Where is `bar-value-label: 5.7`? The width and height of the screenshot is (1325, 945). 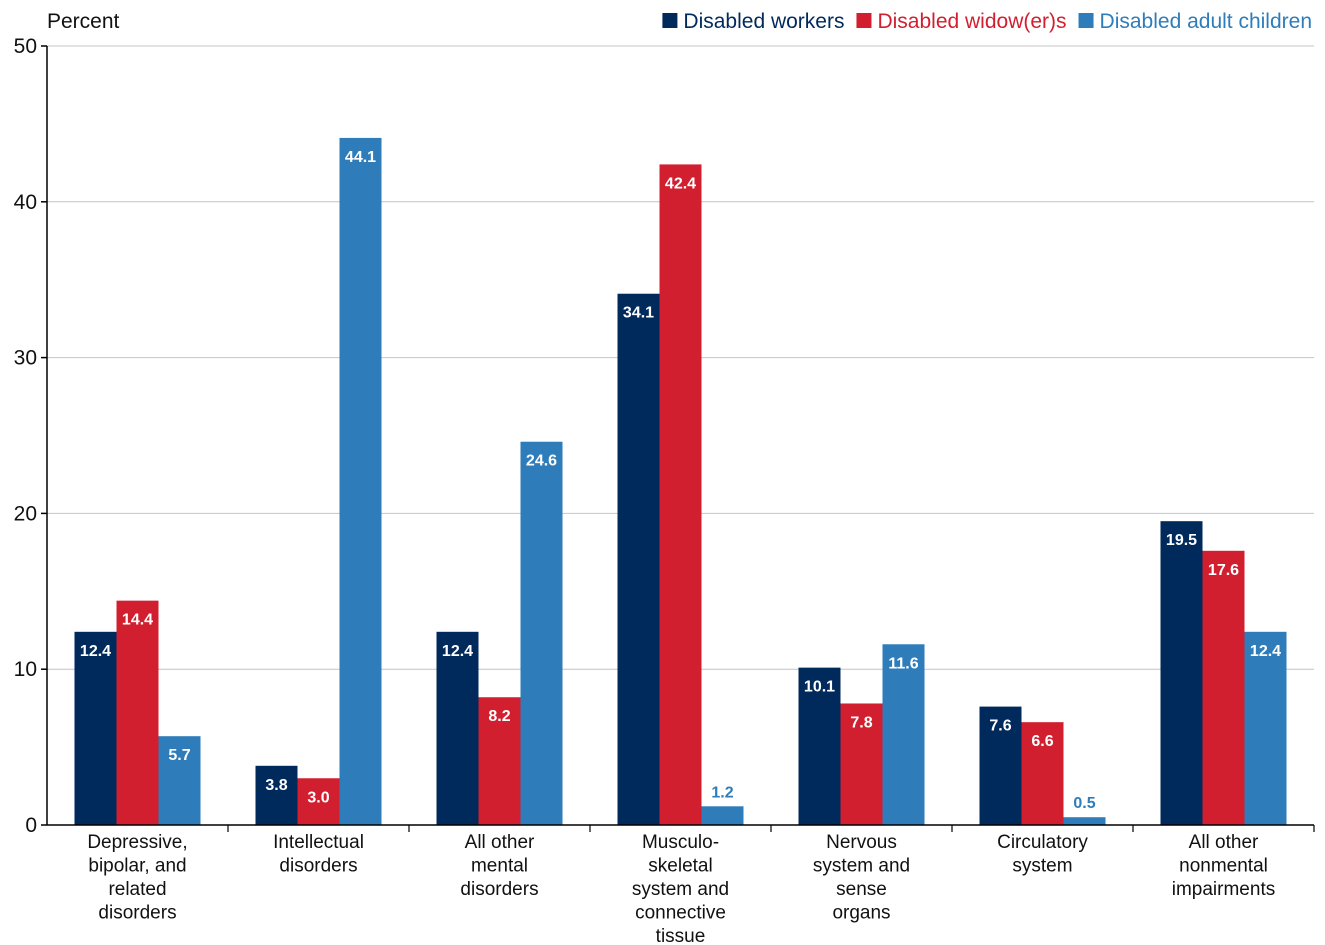 bar-value-label: 5.7 is located at coordinates (179, 755).